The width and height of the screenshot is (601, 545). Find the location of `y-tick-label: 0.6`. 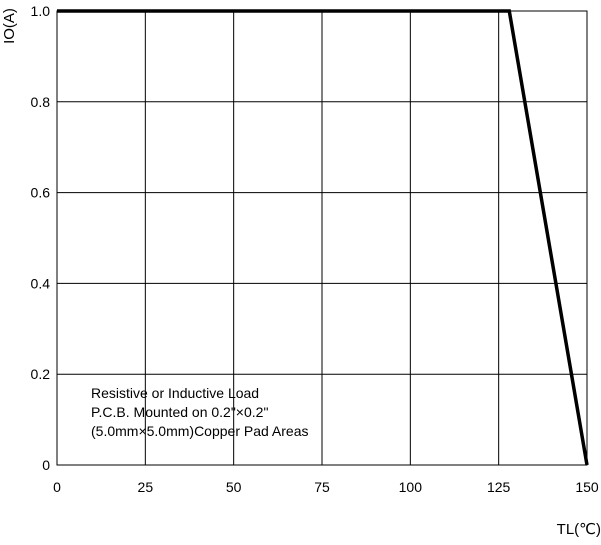

y-tick-label: 0.6 is located at coordinates (41, 193).